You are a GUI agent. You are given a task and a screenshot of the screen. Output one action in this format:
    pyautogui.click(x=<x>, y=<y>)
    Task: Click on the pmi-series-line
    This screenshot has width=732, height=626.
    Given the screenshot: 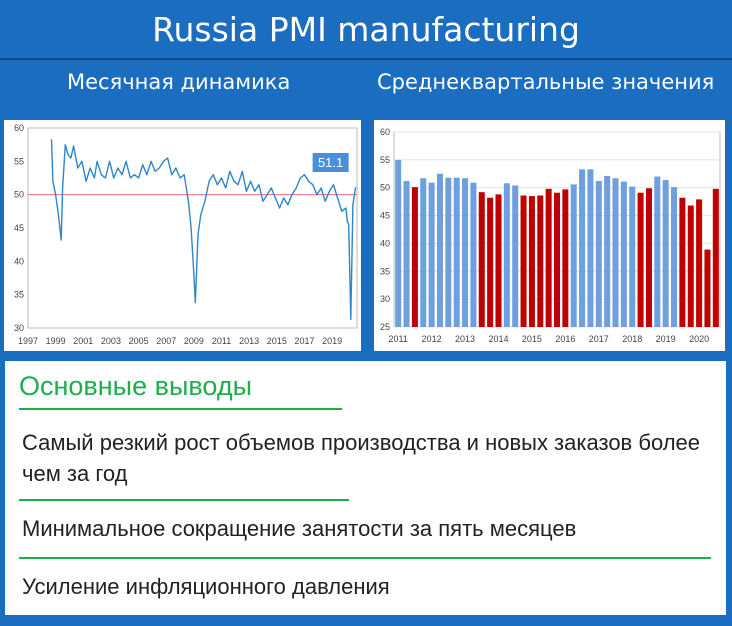 What is the action you would take?
    pyautogui.click(x=203, y=230)
    